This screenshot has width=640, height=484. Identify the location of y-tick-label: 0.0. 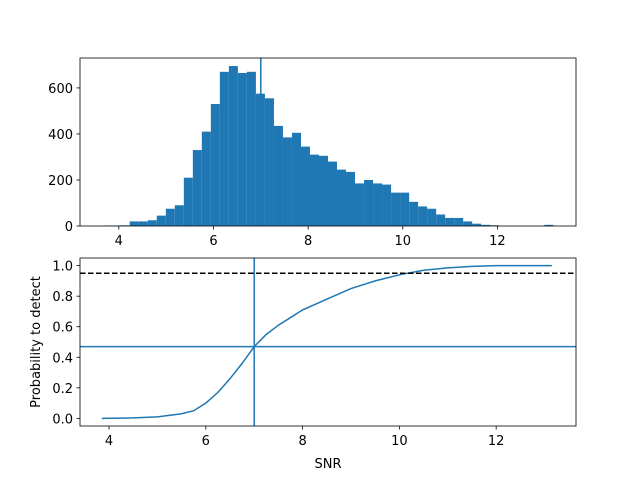
(62, 419).